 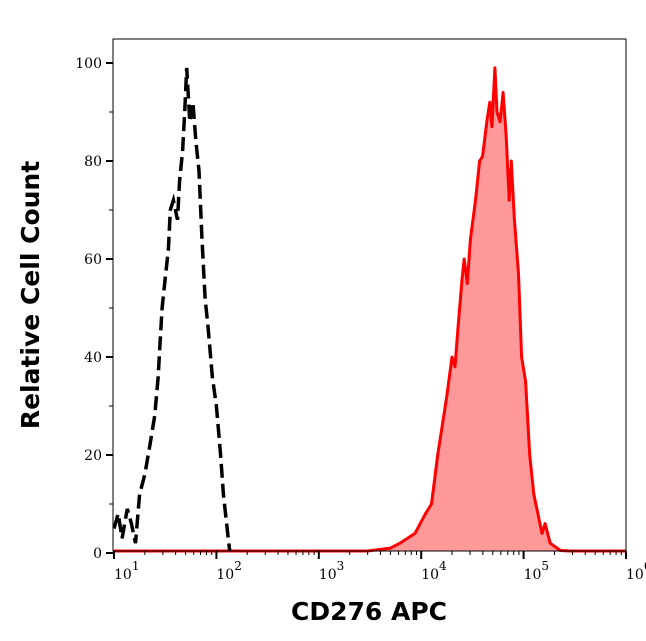 I want to click on y-axis-label: Relative Cell Count, so click(x=30, y=295).